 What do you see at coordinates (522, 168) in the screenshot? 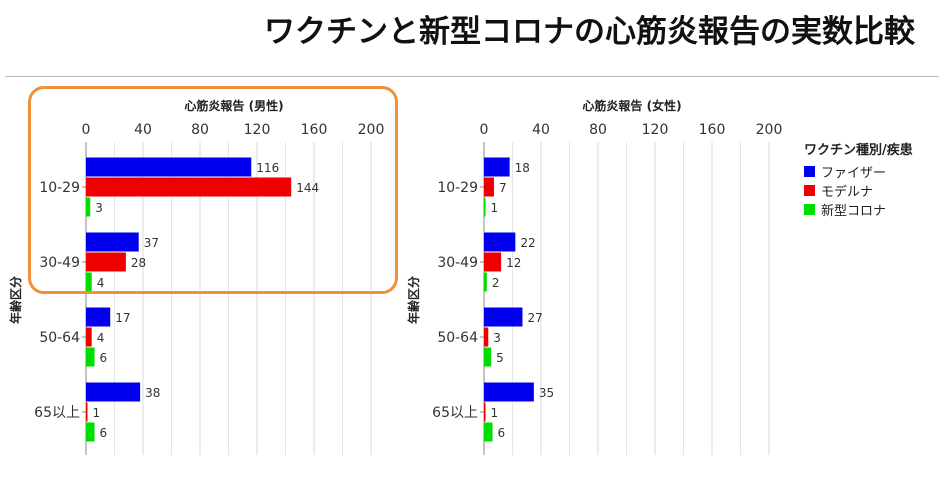
I see `data-label: 18` at bounding box center [522, 168].